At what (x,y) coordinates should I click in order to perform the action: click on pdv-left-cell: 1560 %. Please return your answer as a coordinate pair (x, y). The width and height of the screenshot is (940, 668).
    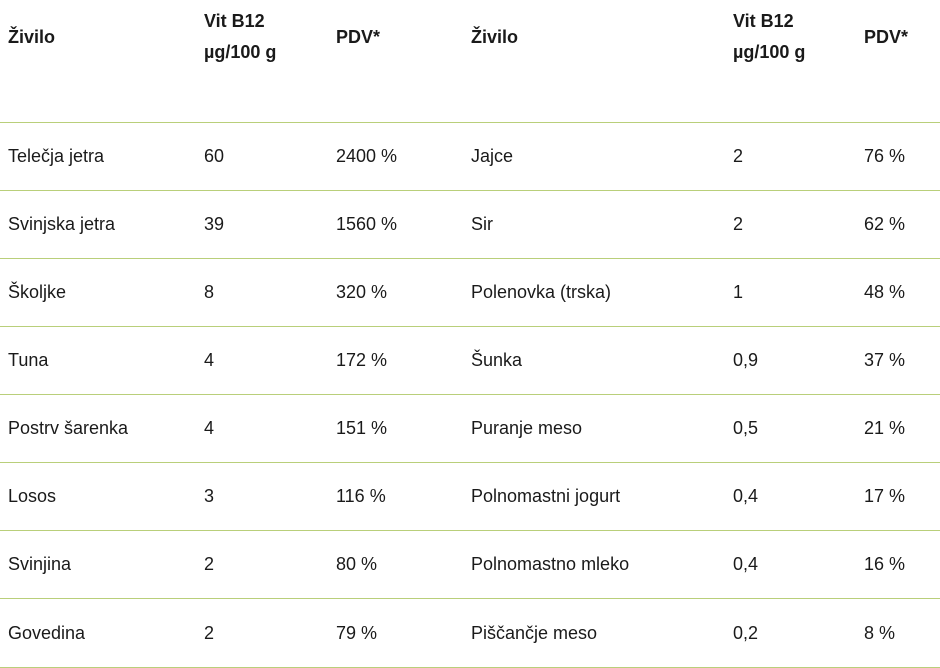
    Looking at the image, I should click on (395, 224).